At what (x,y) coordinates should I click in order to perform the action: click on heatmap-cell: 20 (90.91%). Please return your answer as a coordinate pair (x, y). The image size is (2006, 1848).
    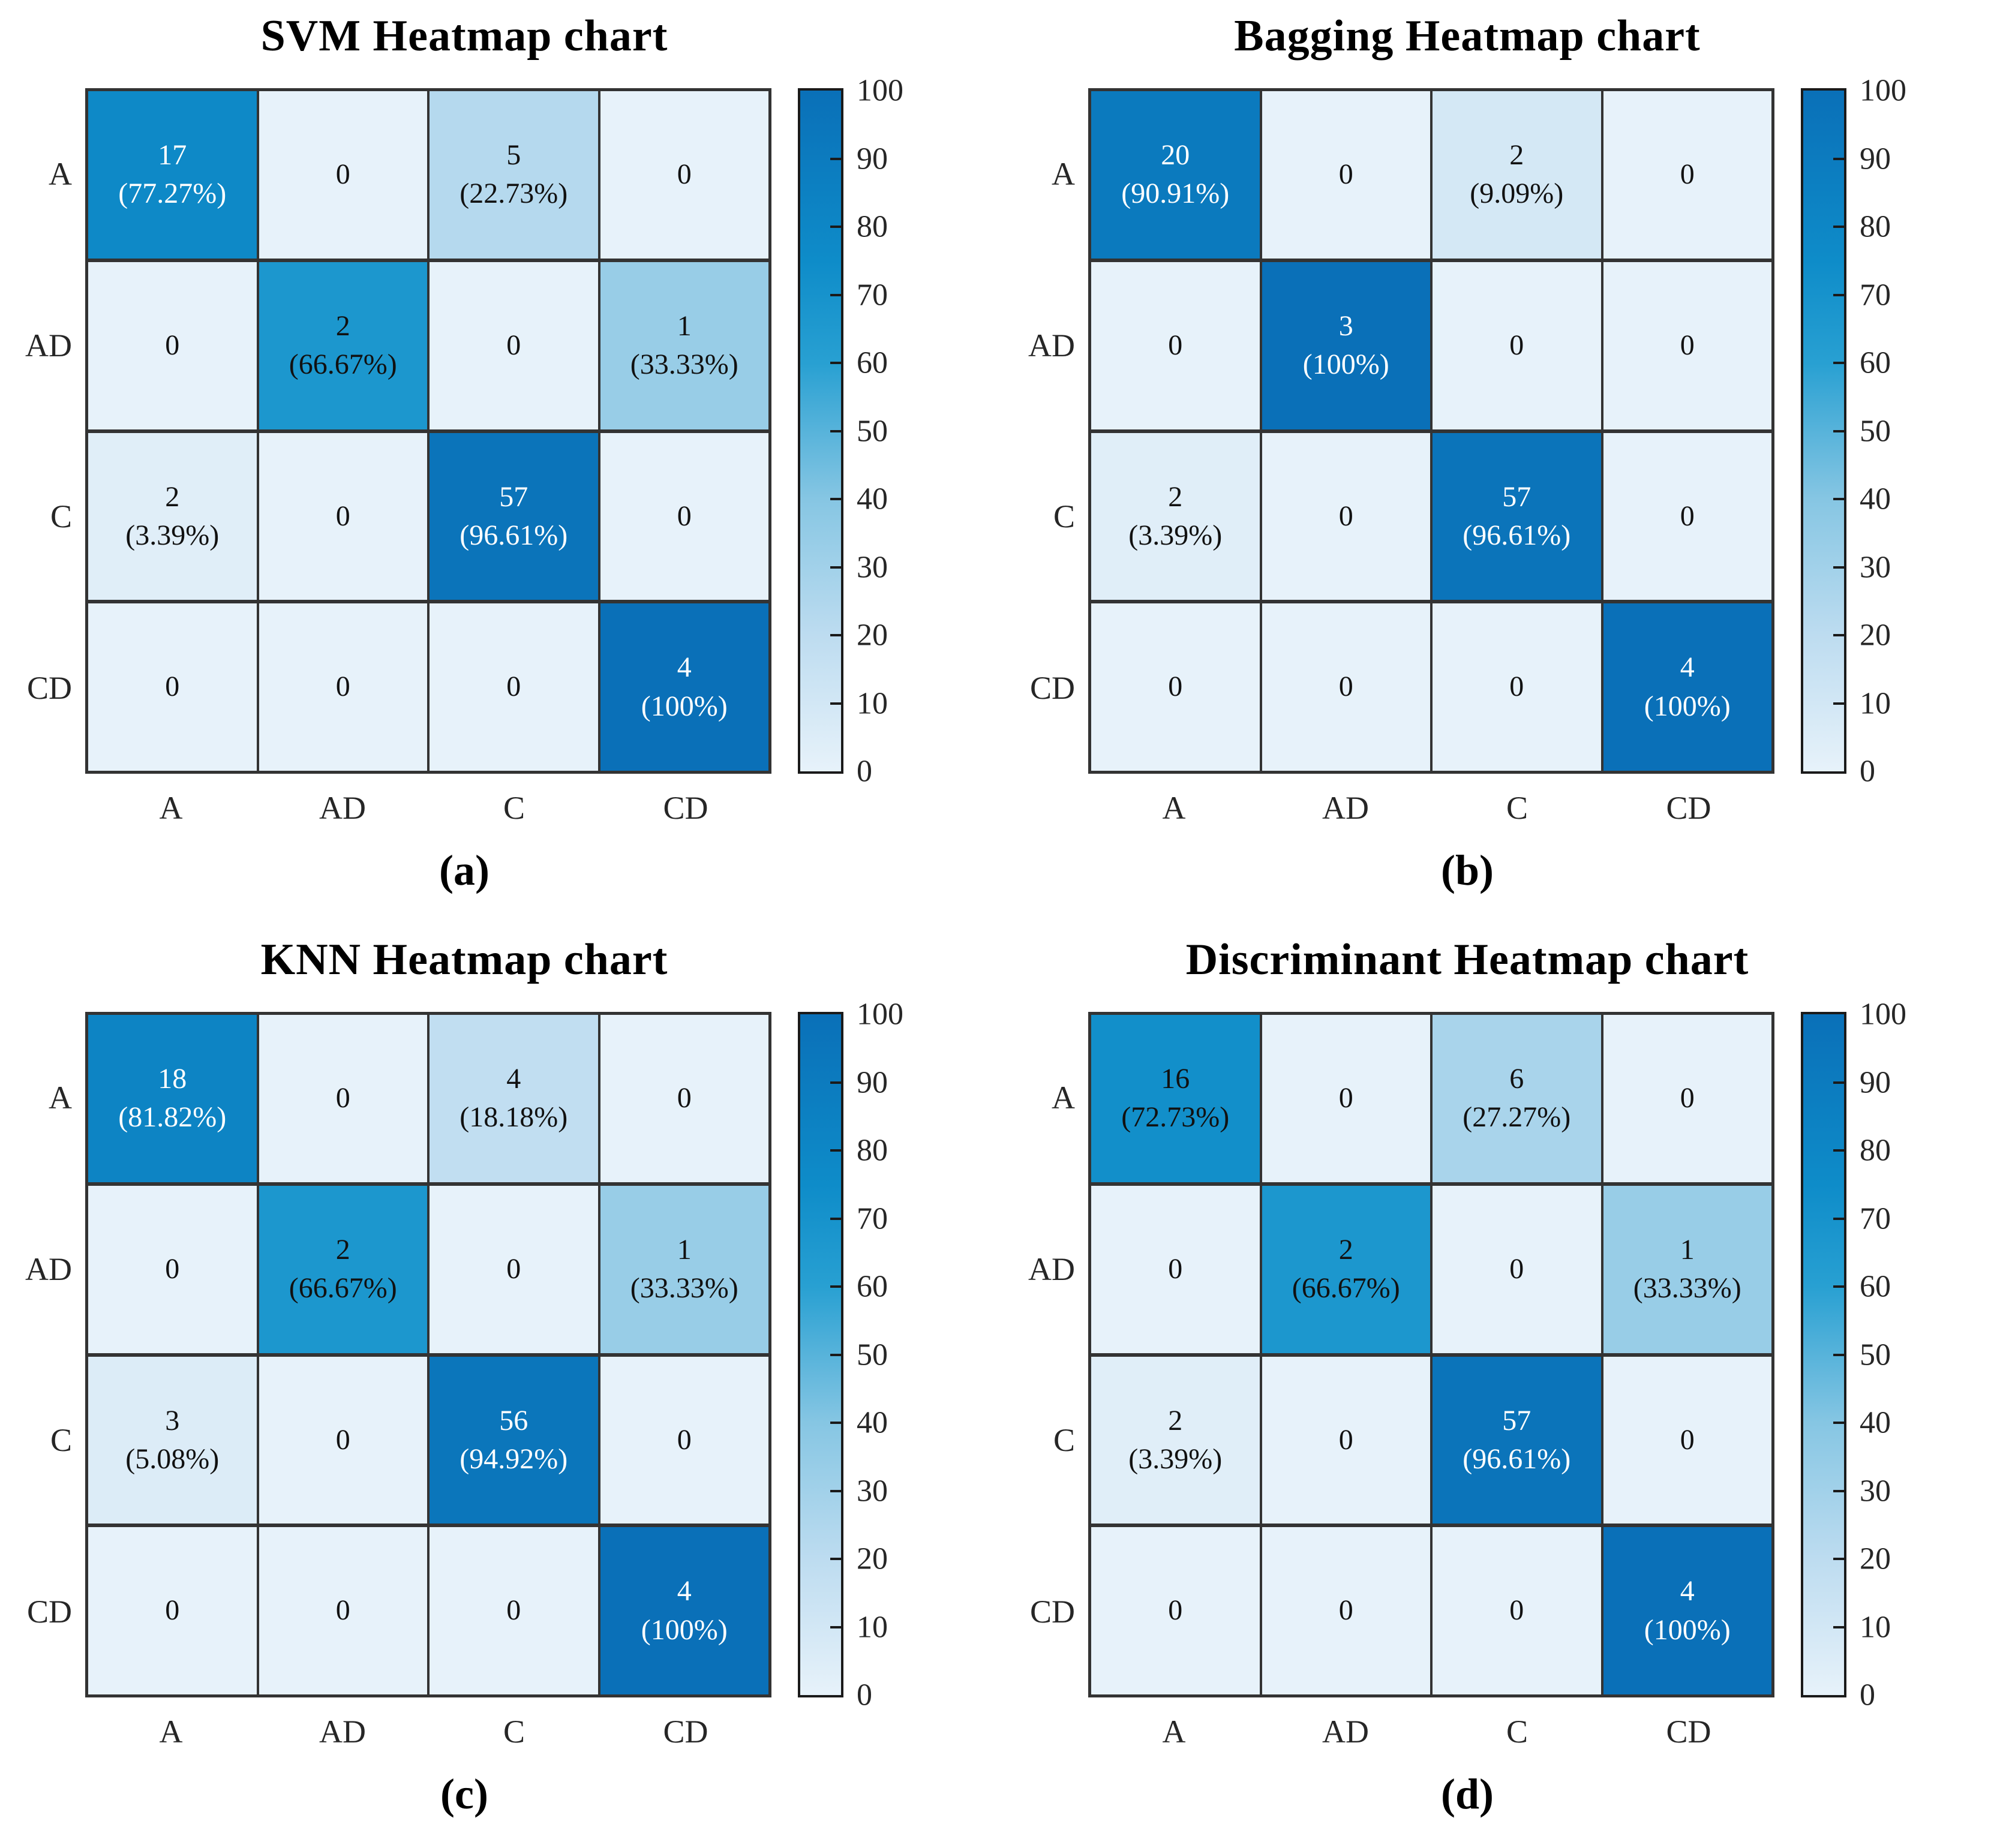
    Looking at the image, I should click on (1175, 175).